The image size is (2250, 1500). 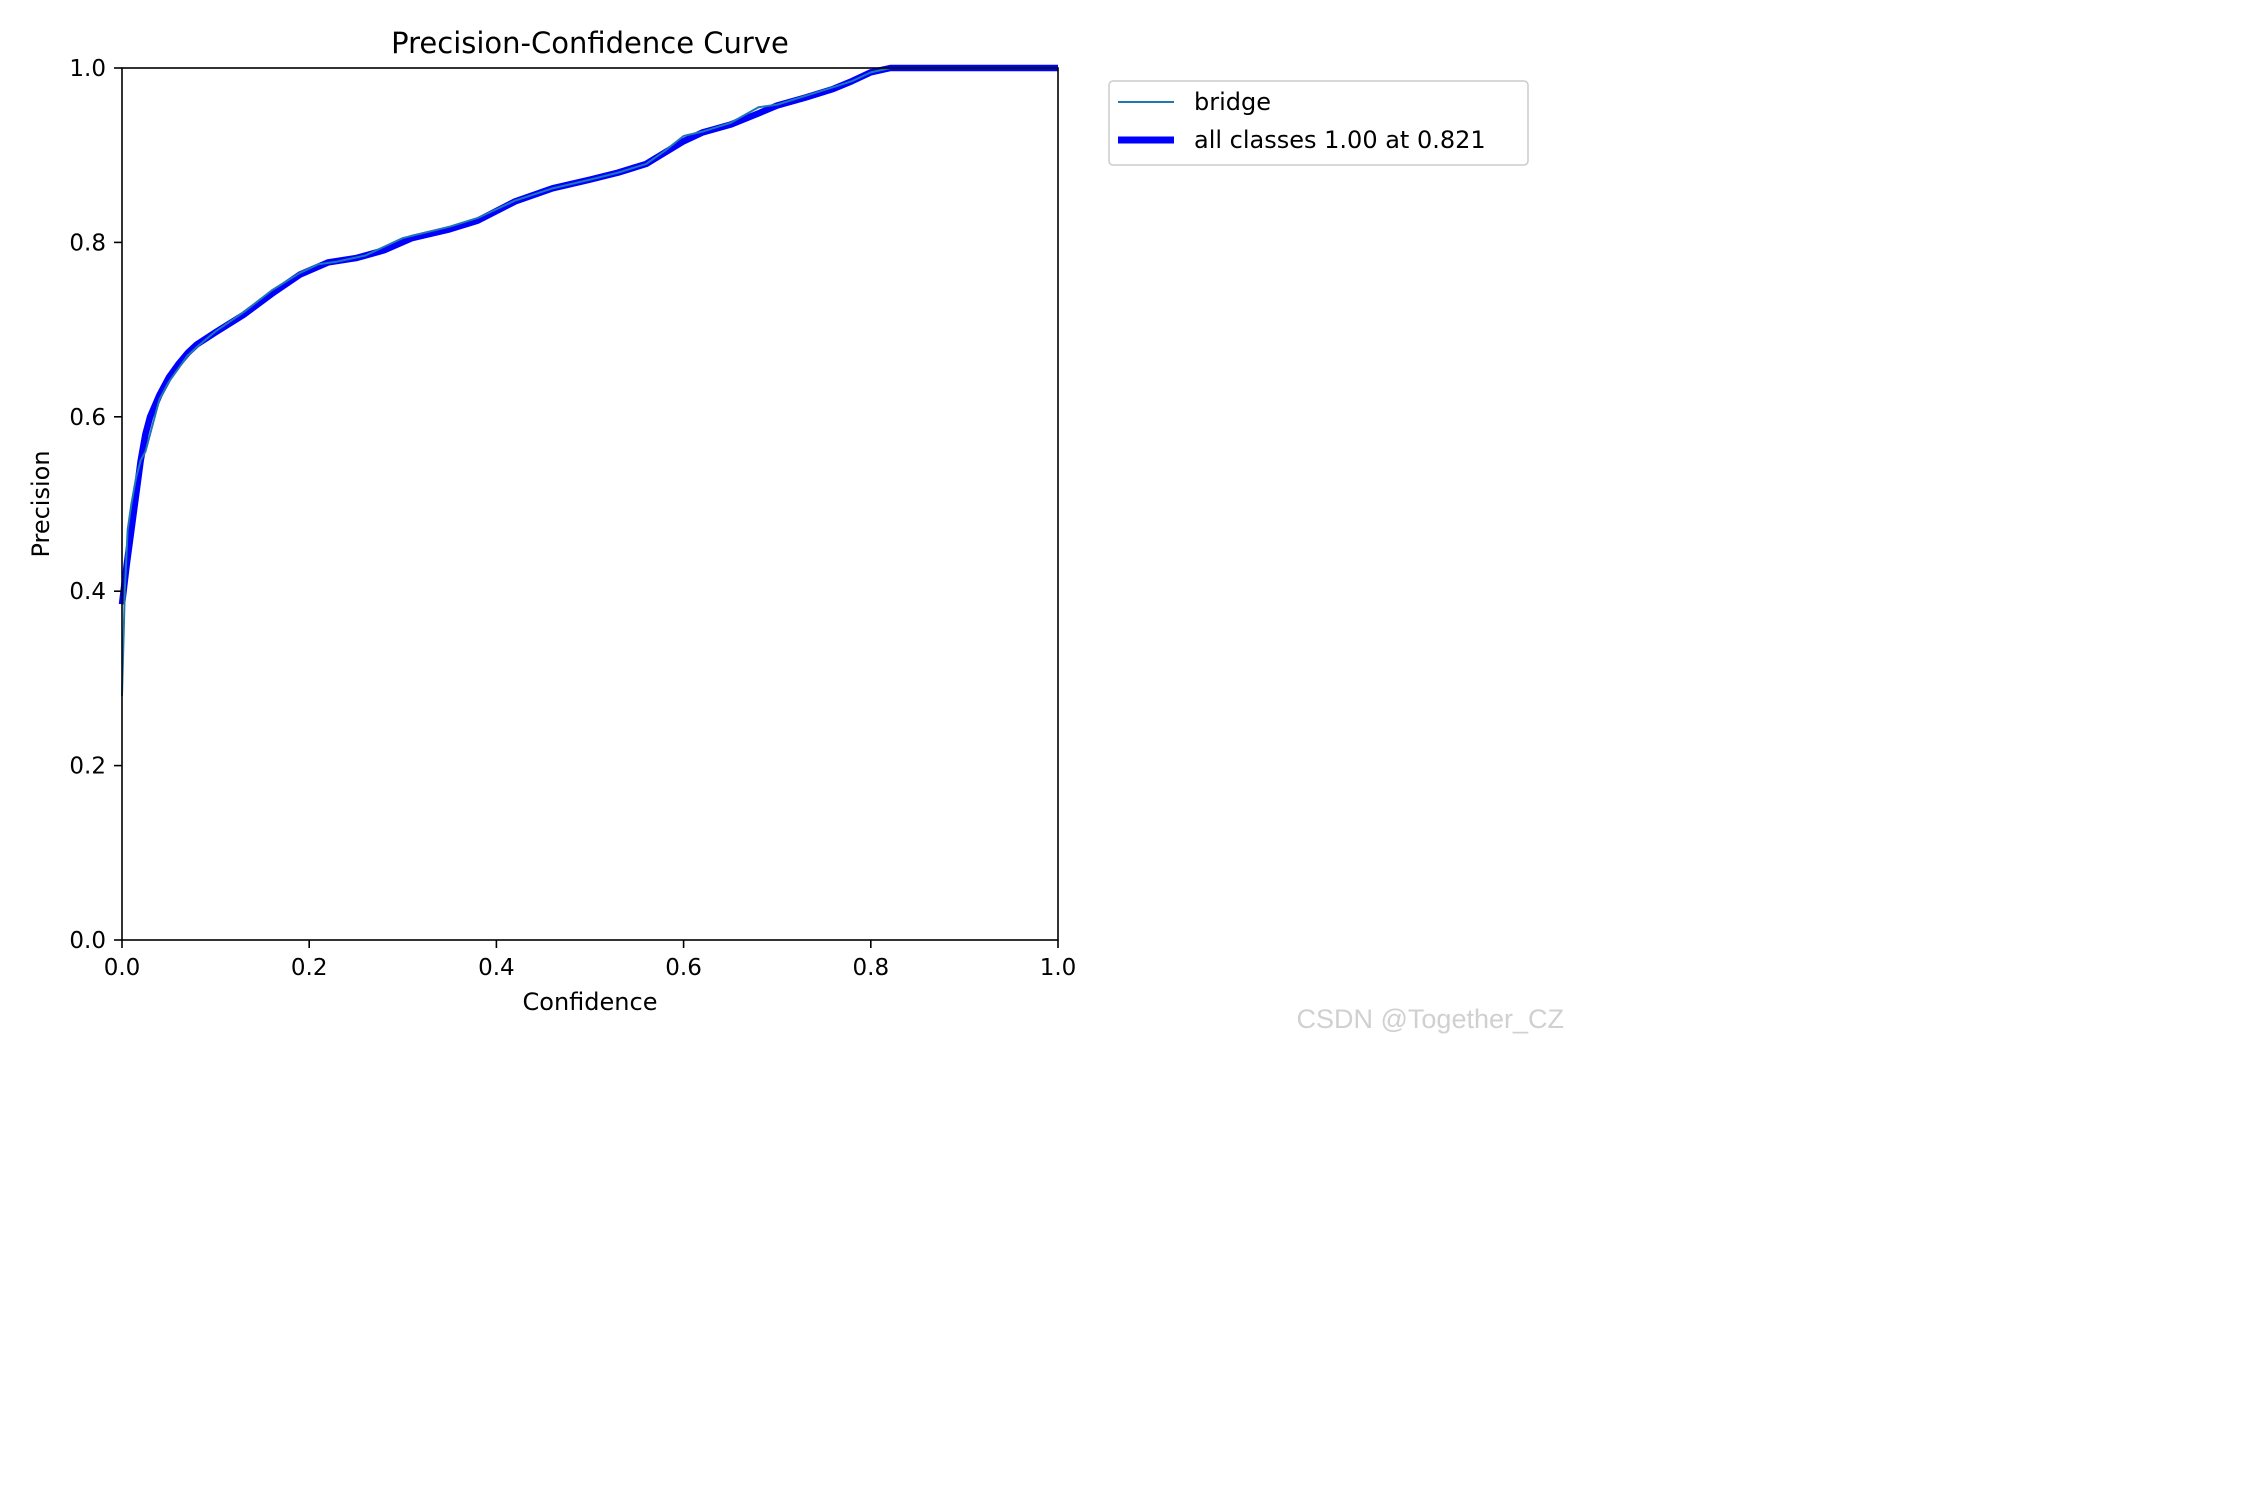 What do you see at coordinates (871, 968) in the screenshot?
I see `x-tick-label: 0.8` at bounding box center [871, 968].